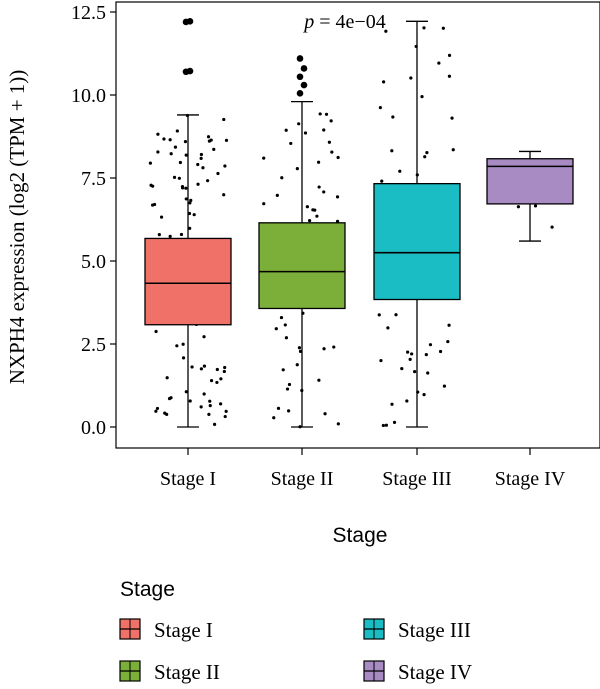 This screenshot has width=600, height=689. Describe the element at coordinates (93, 220) in the screenshot. I see `y-axis: 0.0 2.5 5.0 7.5 10.0 12.5` at that location.